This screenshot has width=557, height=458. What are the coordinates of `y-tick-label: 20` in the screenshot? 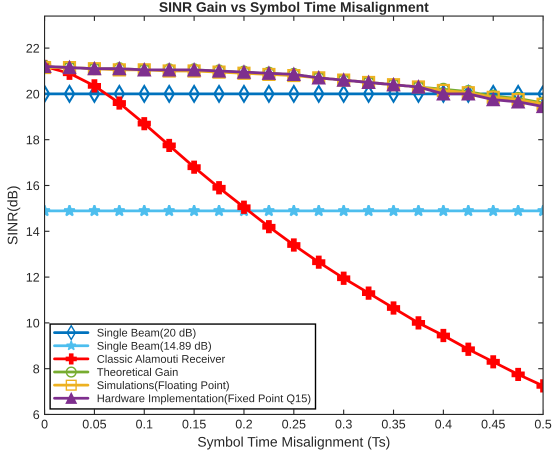 It's located at (33, 94).